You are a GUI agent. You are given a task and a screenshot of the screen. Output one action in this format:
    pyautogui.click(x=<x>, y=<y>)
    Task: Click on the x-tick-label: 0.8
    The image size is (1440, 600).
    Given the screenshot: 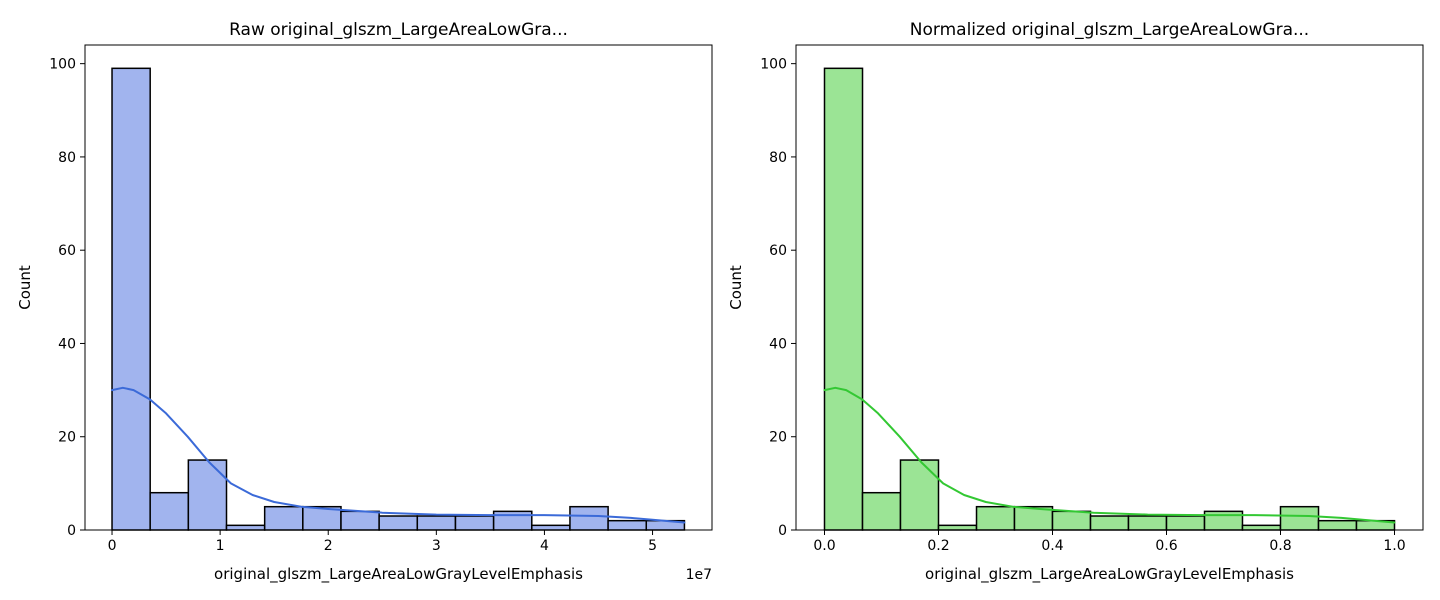 What is the action you would take?
    pyautogui.click(x=1280, y=546)
    